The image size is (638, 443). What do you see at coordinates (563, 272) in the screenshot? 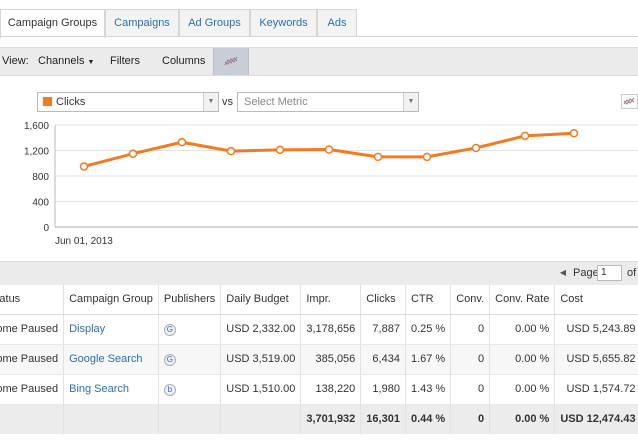
I see `prev-page-icon: ◀` at bounding box center [563, 272].